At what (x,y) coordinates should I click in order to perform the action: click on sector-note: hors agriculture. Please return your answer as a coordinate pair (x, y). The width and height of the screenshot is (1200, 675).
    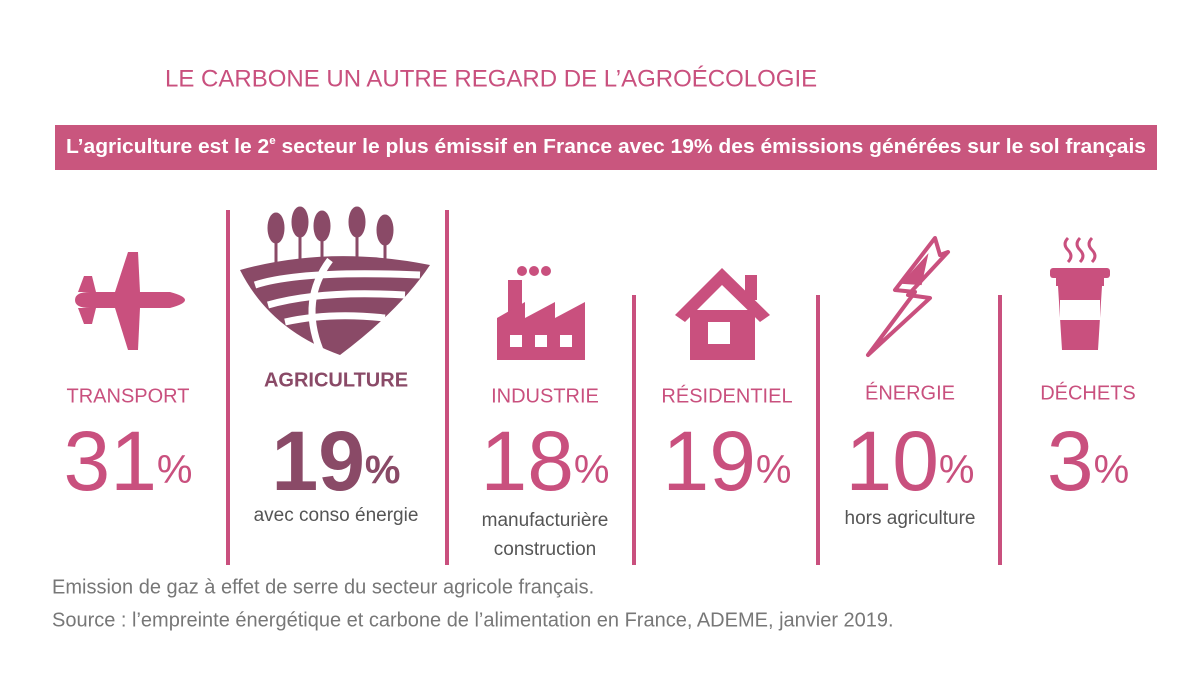
    Looking at the image, I should click on (910, 518).